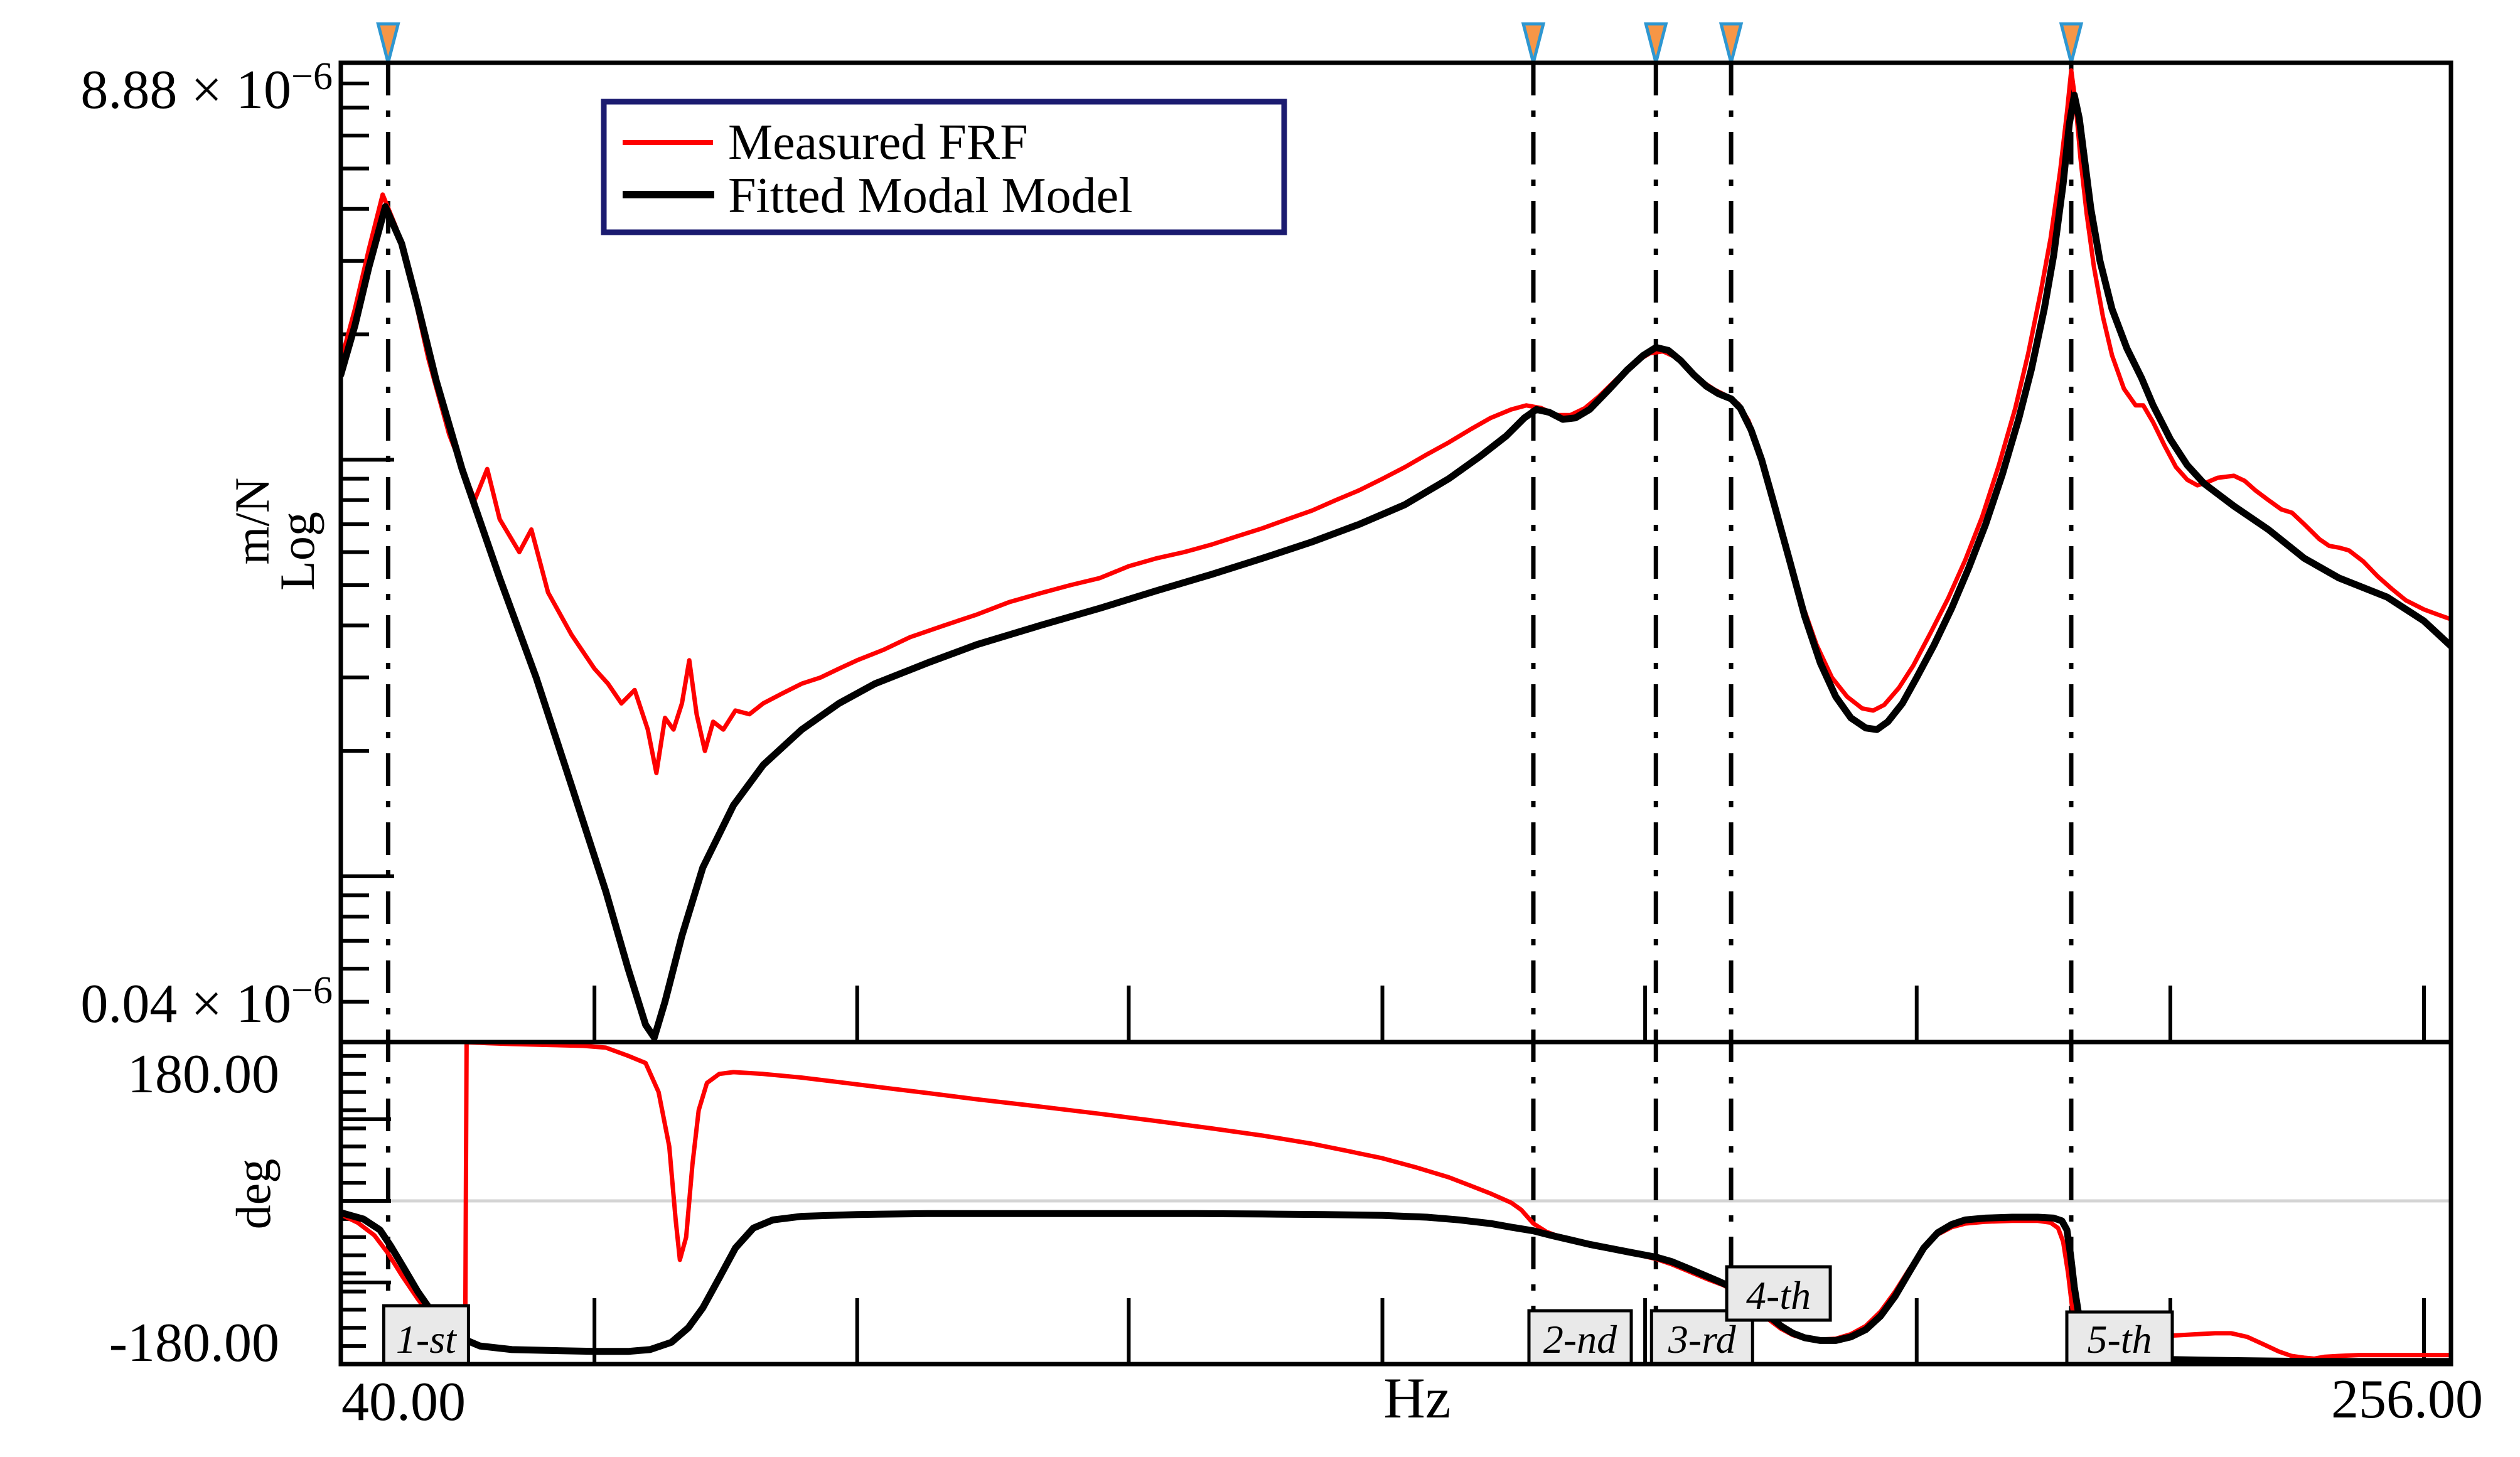 The height and width of the screenshot is (1457, 2520). Describe the element at coordinates (1731, 42) in the screenshot. I see `mode-4-triangle-marker-icon` at that location.